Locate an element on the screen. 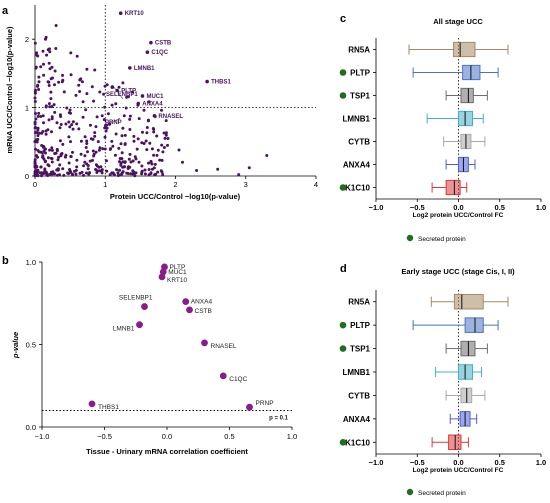 This screenshot has width=550, height=503. panel-a-point-label: MUC1 is located at coordinates (155, 97).